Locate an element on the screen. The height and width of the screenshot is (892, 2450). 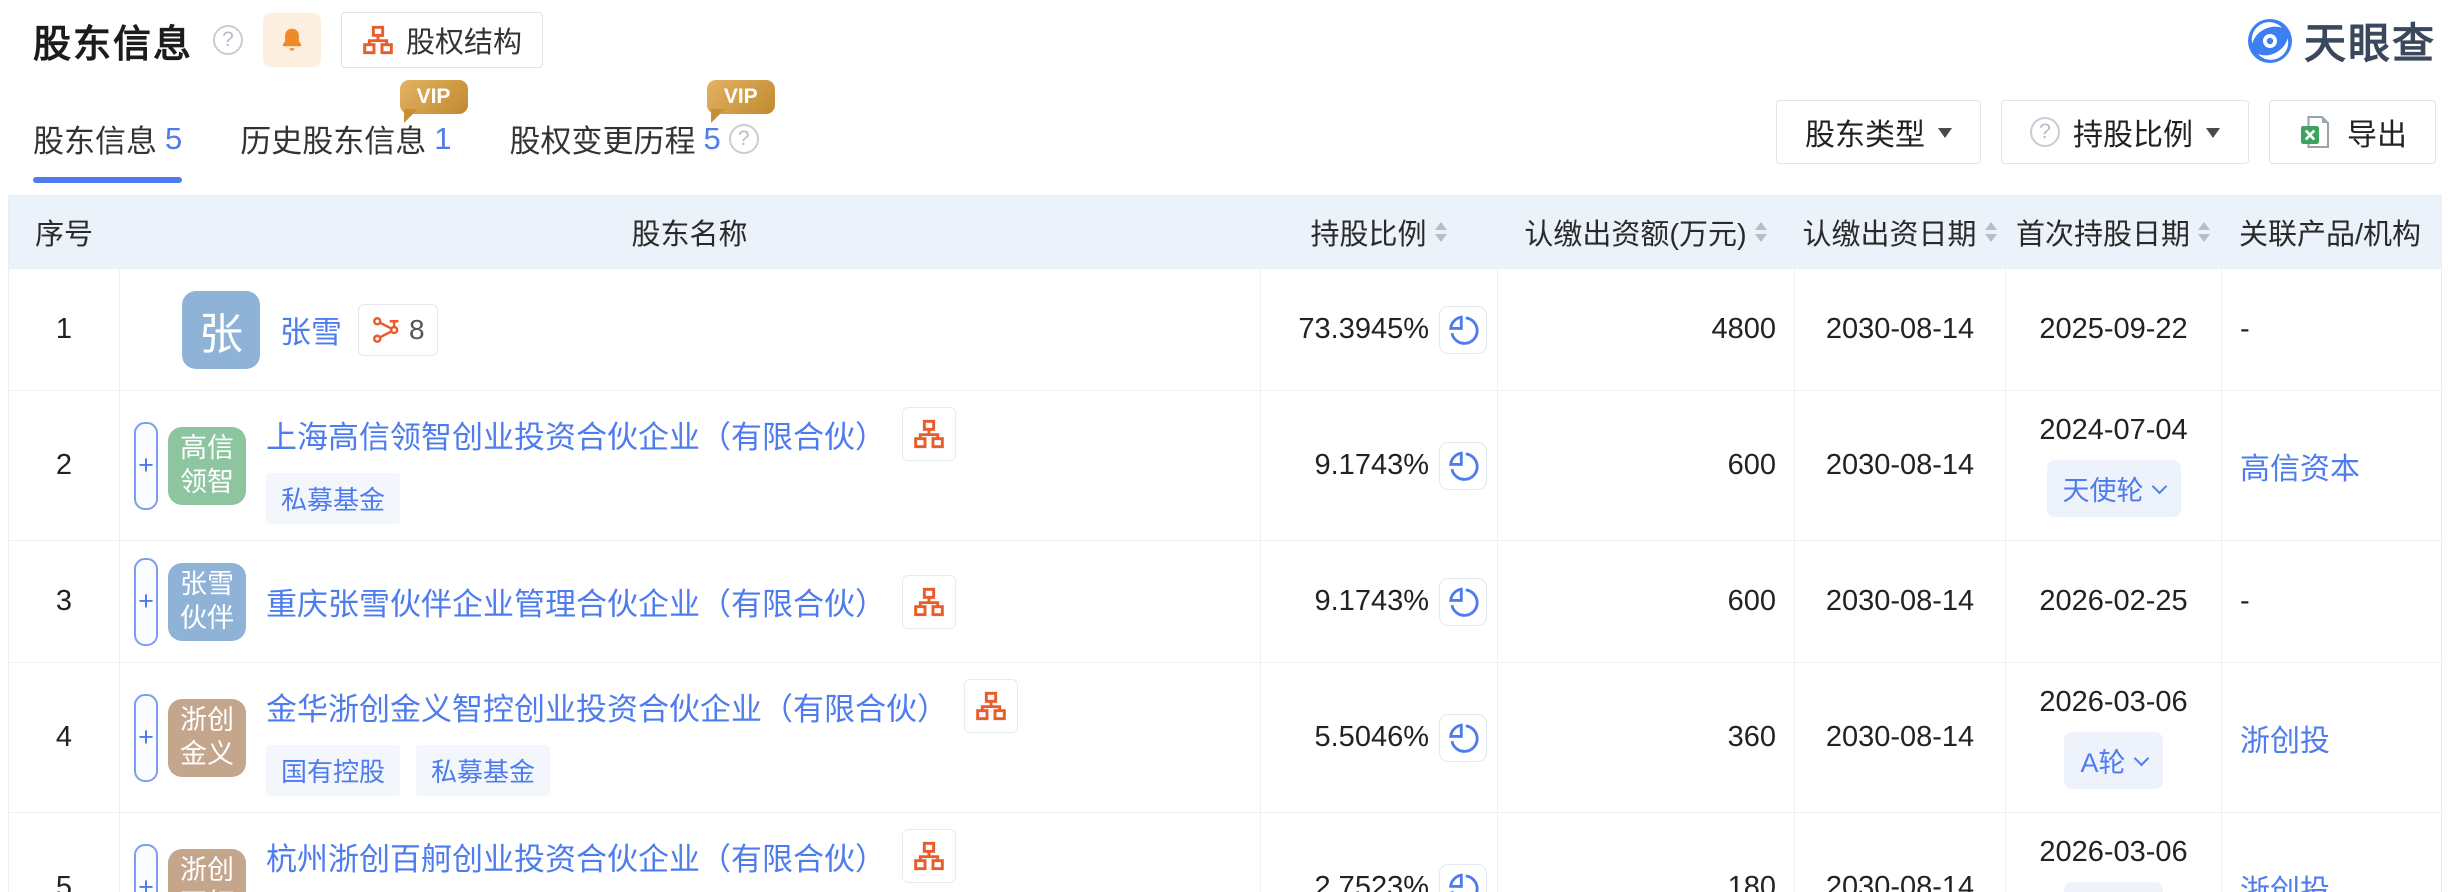
shareholder-name-cell: + 张雪 伙伴 重庆张雪伙伴企业管理合伙企业（有限合伙） is located at coordinates (689, 601).